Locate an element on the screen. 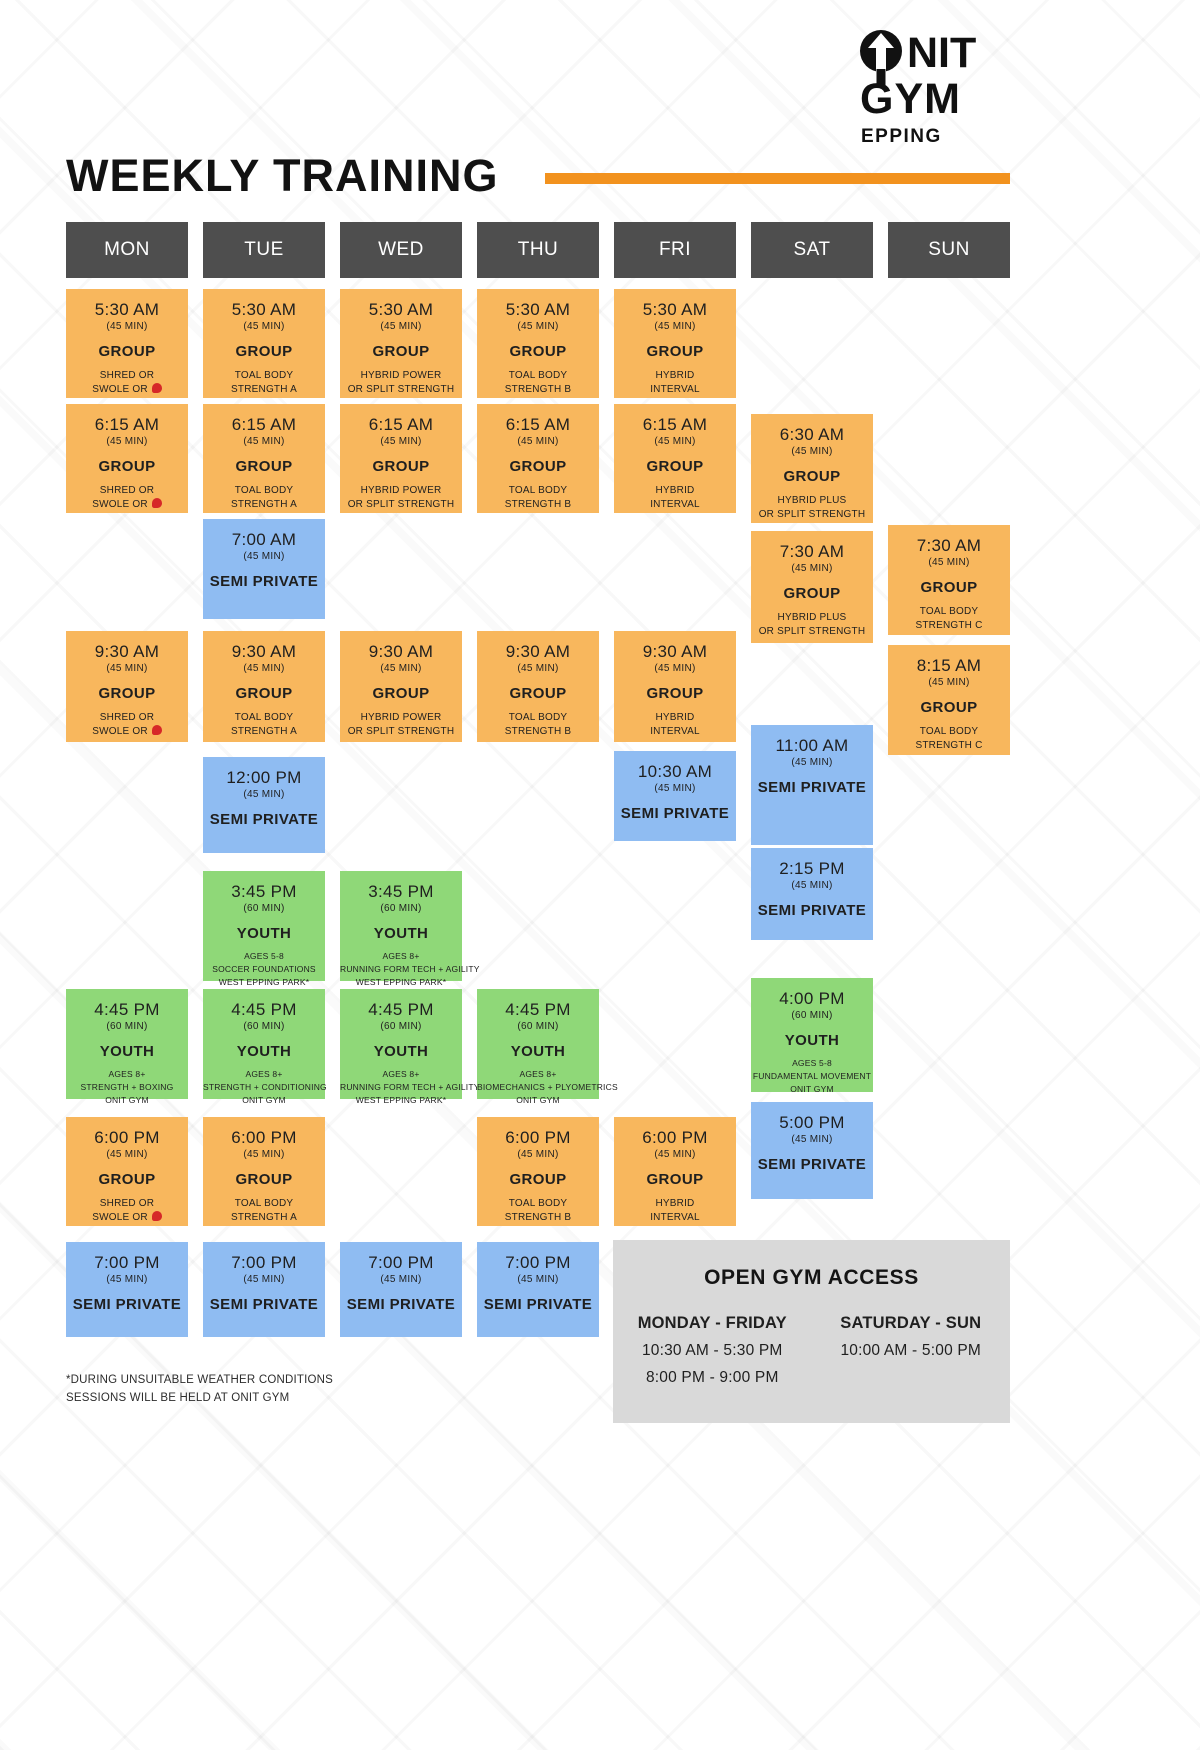  session-duration: (60 MIN) is located at coordinates (264, 1026).